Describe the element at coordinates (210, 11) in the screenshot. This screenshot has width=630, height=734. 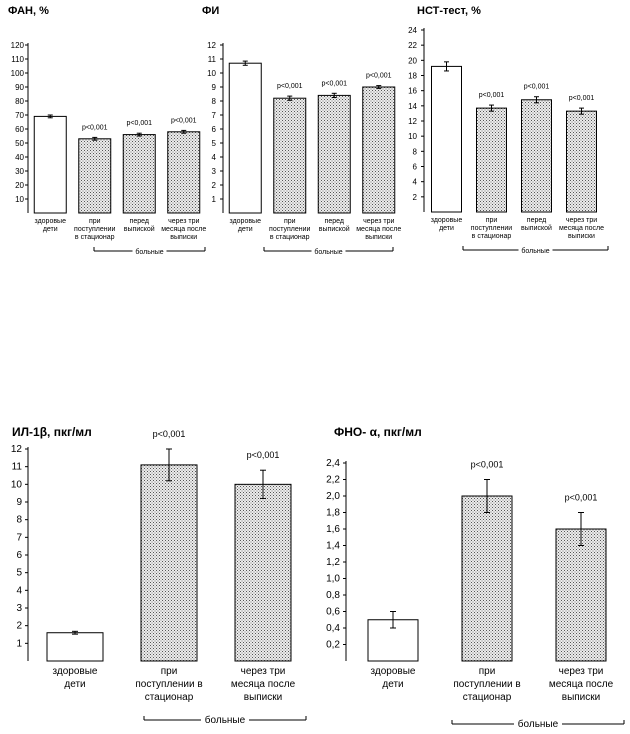
I see `chart-title: ФИ` at that location.